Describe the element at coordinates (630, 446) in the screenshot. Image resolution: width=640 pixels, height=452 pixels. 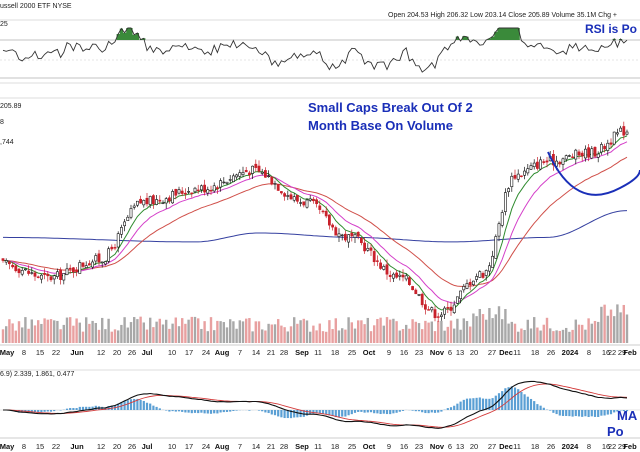
I see `date-tick-label: Feb` at that location.